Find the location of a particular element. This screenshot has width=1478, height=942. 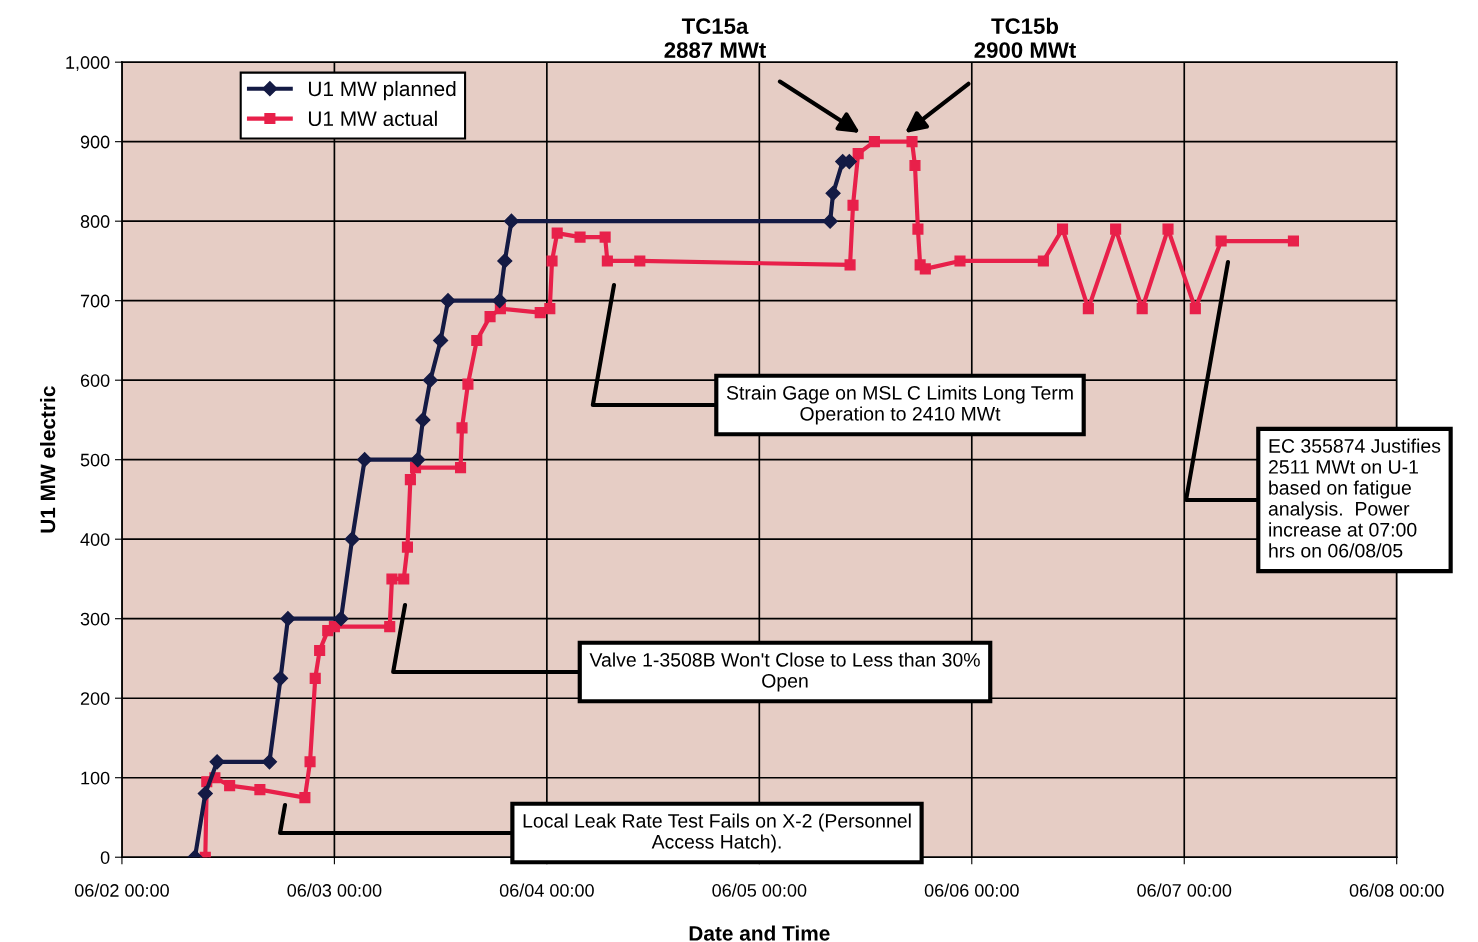

y-tick-label: 800 is located at coordinates (95, 221).